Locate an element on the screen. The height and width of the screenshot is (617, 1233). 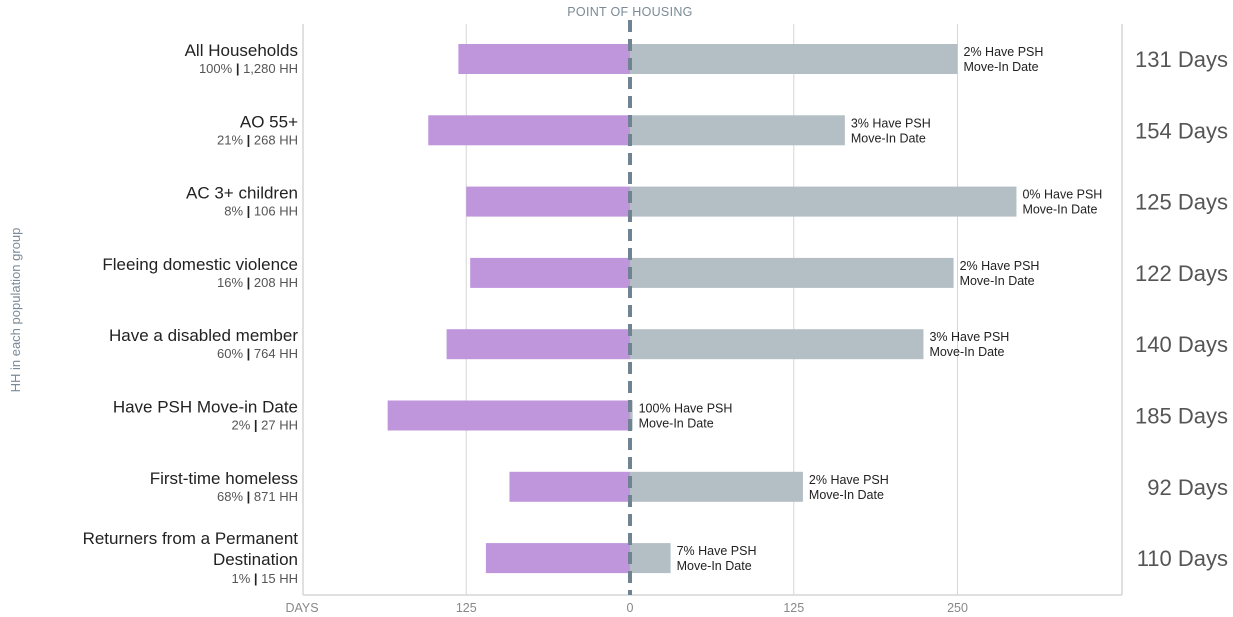
group-share: 100% | 1,280 HH is located at coordinates (248, 68).